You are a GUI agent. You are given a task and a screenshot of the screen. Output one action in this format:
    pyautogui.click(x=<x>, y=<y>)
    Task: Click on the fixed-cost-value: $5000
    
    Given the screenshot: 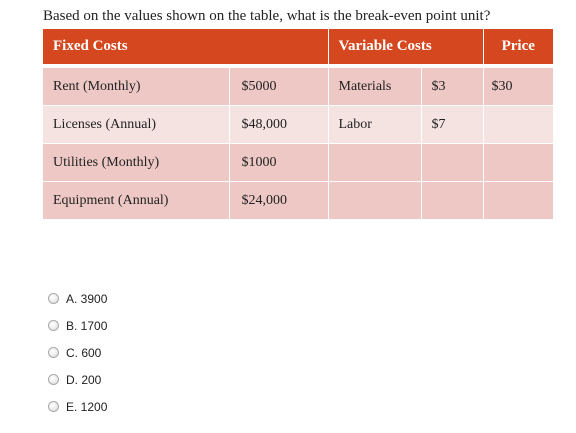 What is the action you would take?
    pyautogui.click(x=279, y=87)
    